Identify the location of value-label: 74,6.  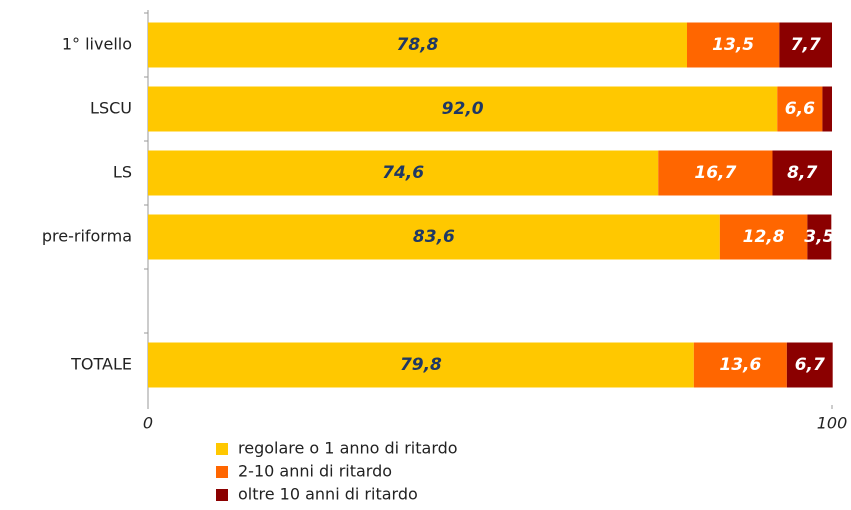
(403, 173).